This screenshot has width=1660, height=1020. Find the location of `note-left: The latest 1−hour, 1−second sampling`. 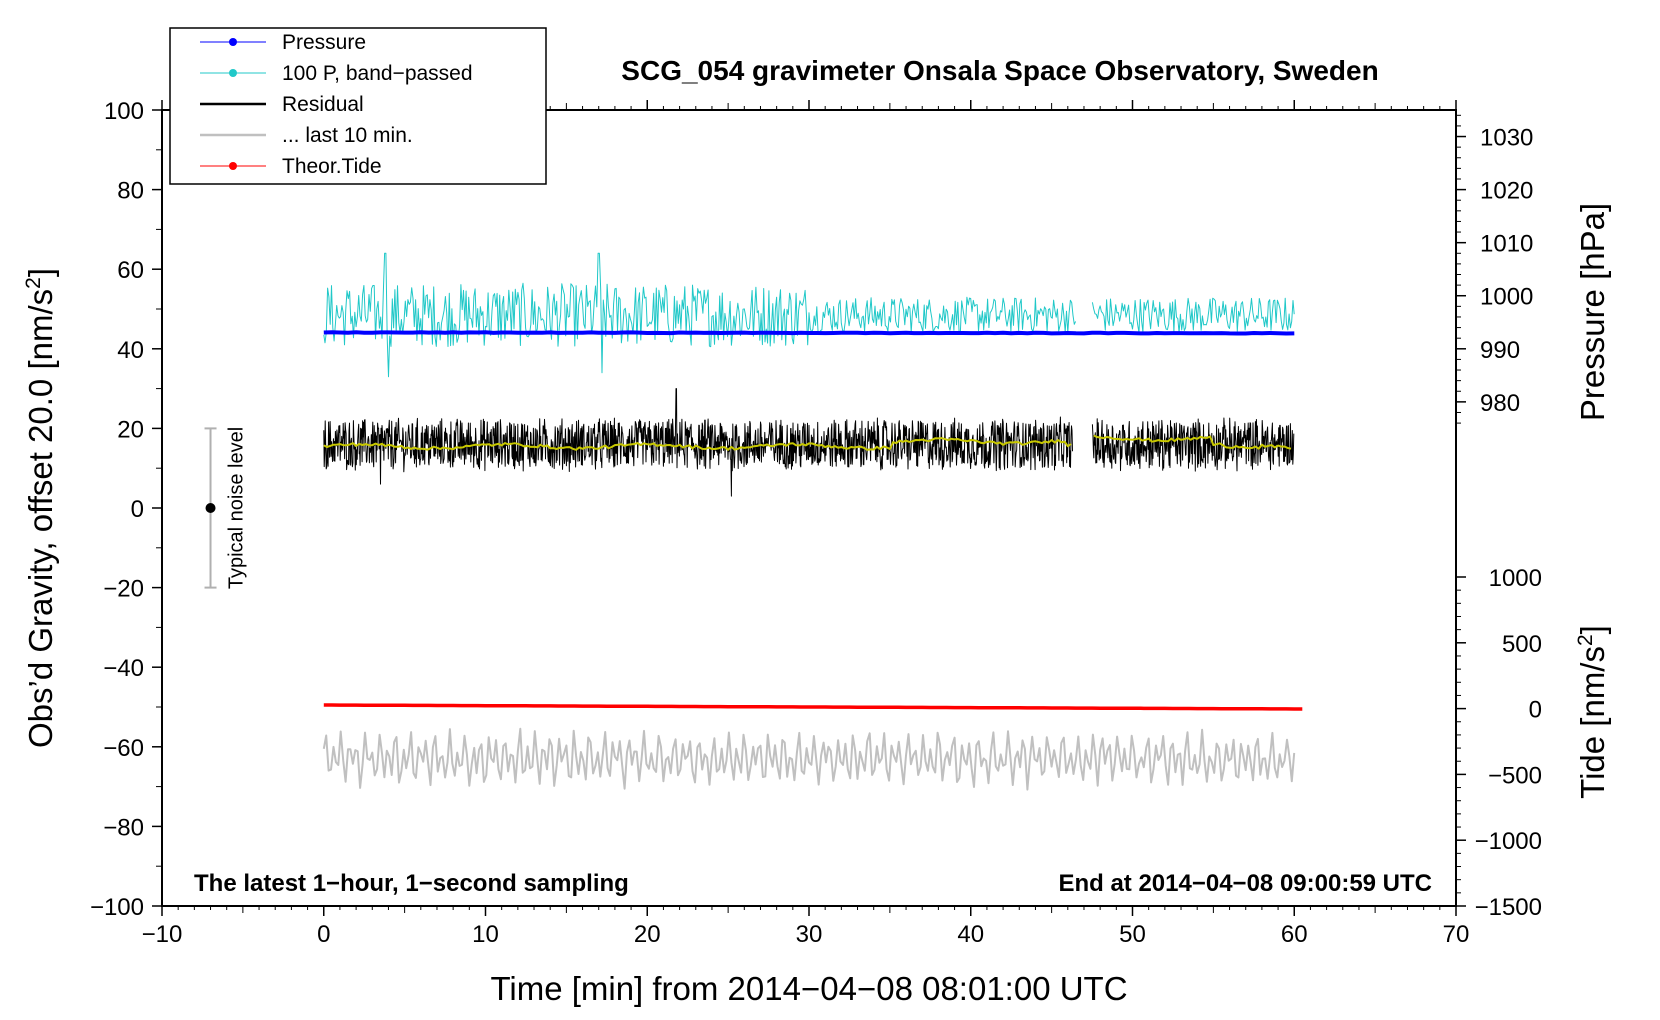

note-left: The latest 1−hour, 1−second sampling is located at coordinates (411, 883).